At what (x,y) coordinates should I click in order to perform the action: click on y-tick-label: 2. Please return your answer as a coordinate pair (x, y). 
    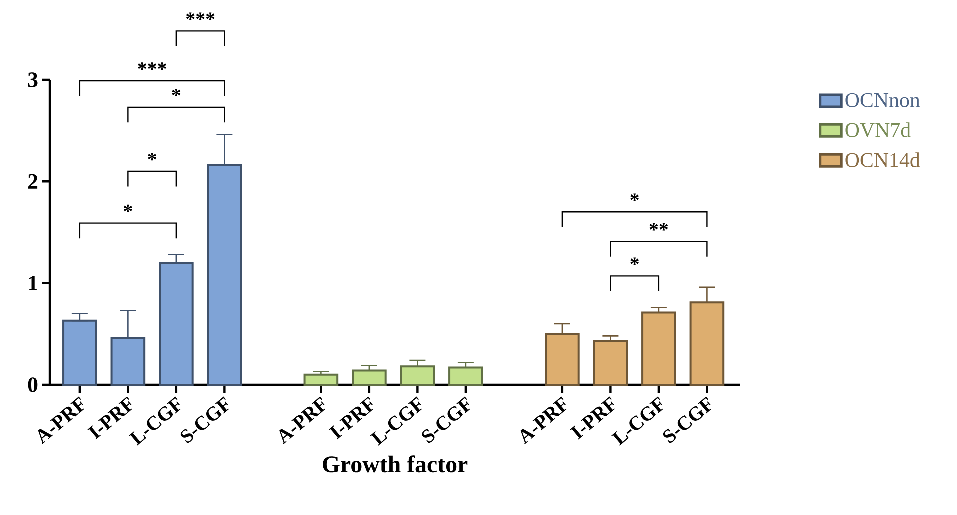
    Looking at the image, I should click on (33, 181).